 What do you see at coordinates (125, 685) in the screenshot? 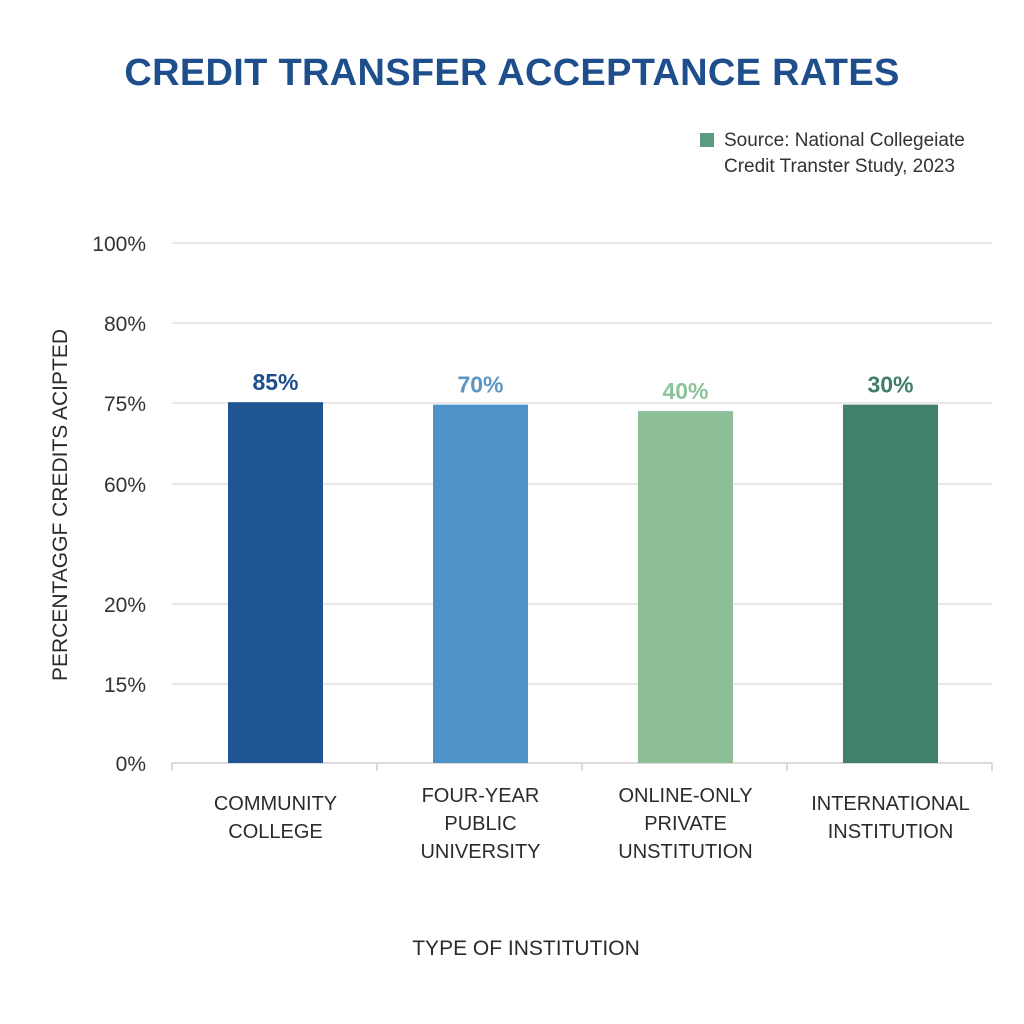
I see `y-tick-label: 15%` at bounding box center [125, 685].